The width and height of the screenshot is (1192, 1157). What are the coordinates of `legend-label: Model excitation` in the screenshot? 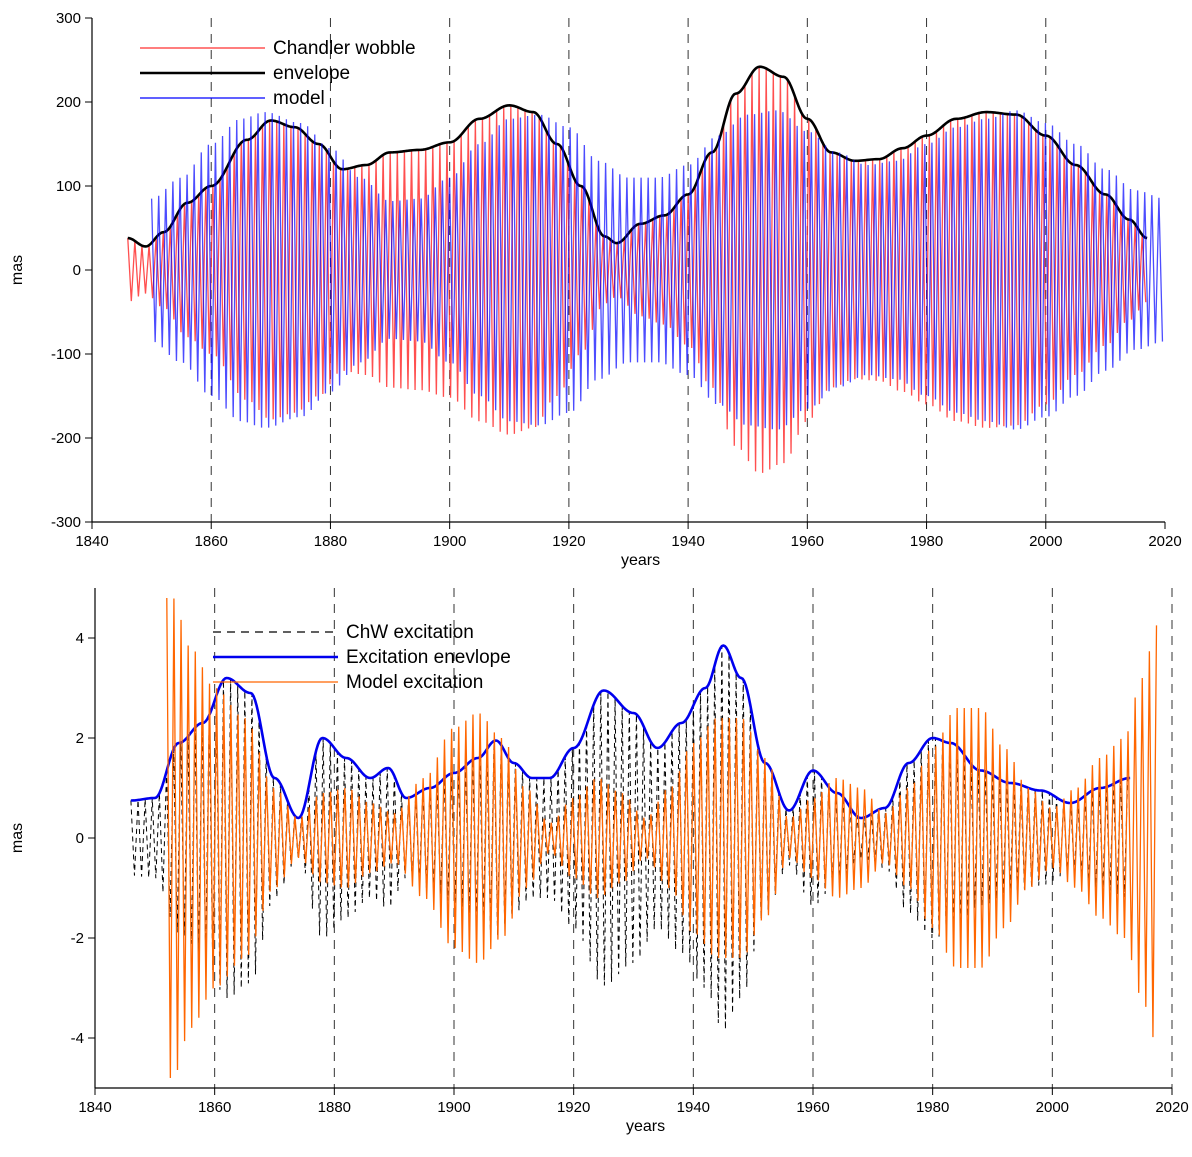 It's located at (414, 682).